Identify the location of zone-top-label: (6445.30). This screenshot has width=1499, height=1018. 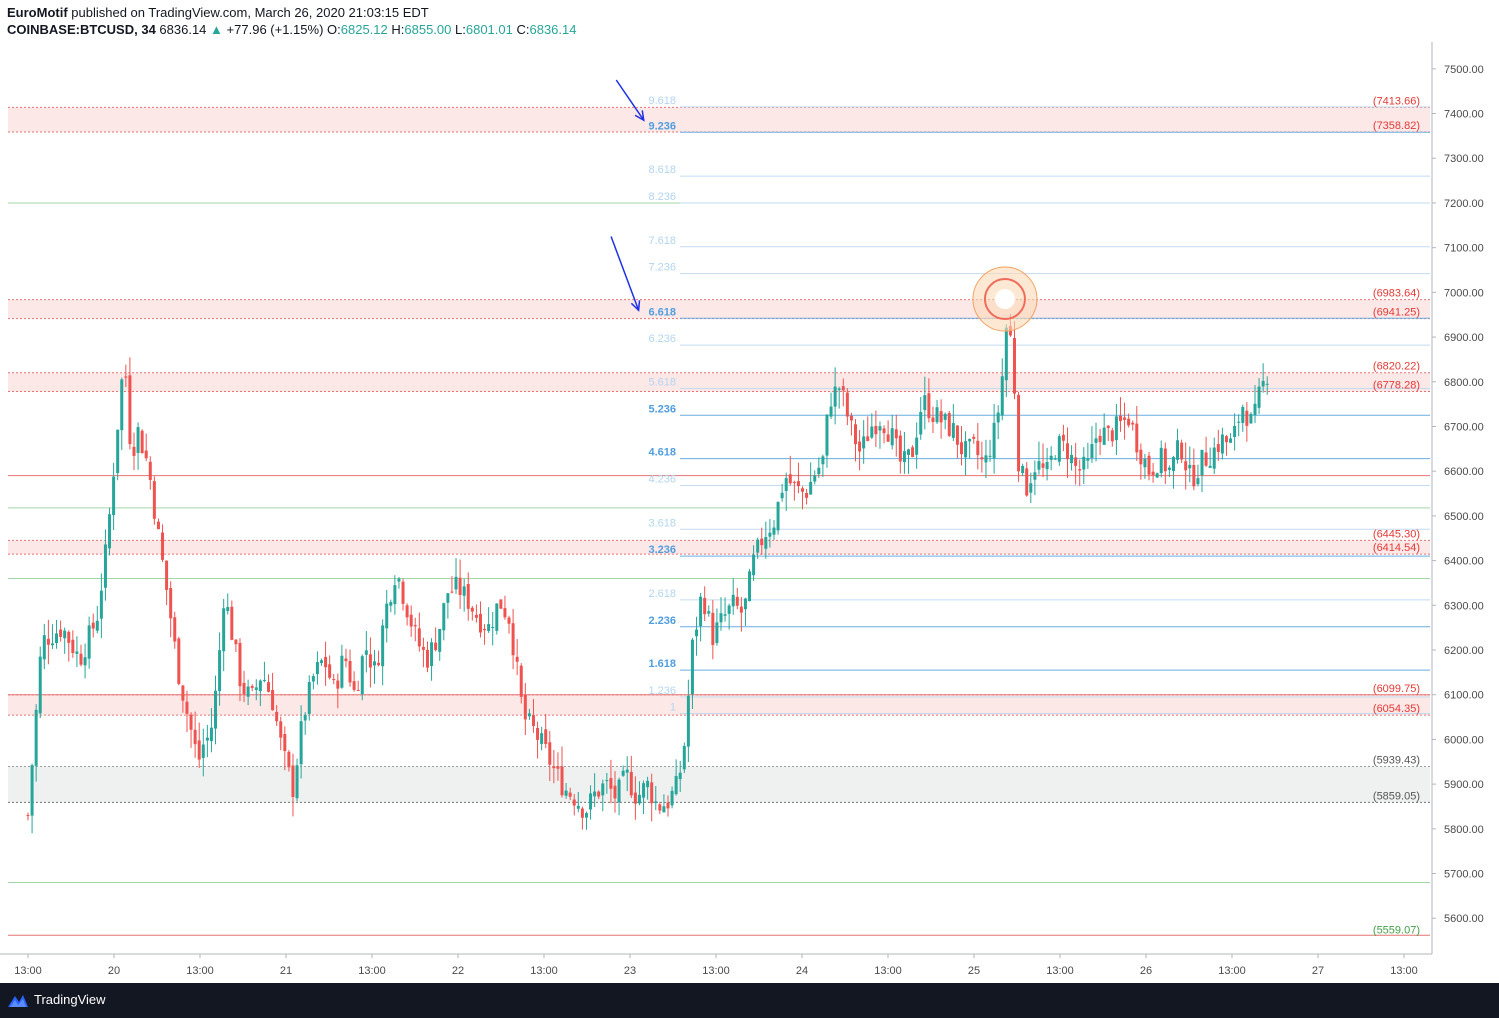
(1396, 534).